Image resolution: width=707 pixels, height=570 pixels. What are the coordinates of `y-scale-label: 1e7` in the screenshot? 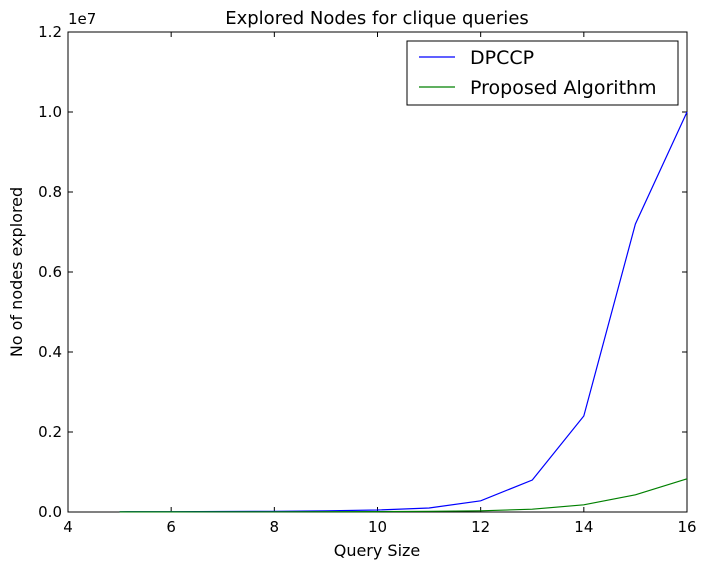 It's located at (82, 19).